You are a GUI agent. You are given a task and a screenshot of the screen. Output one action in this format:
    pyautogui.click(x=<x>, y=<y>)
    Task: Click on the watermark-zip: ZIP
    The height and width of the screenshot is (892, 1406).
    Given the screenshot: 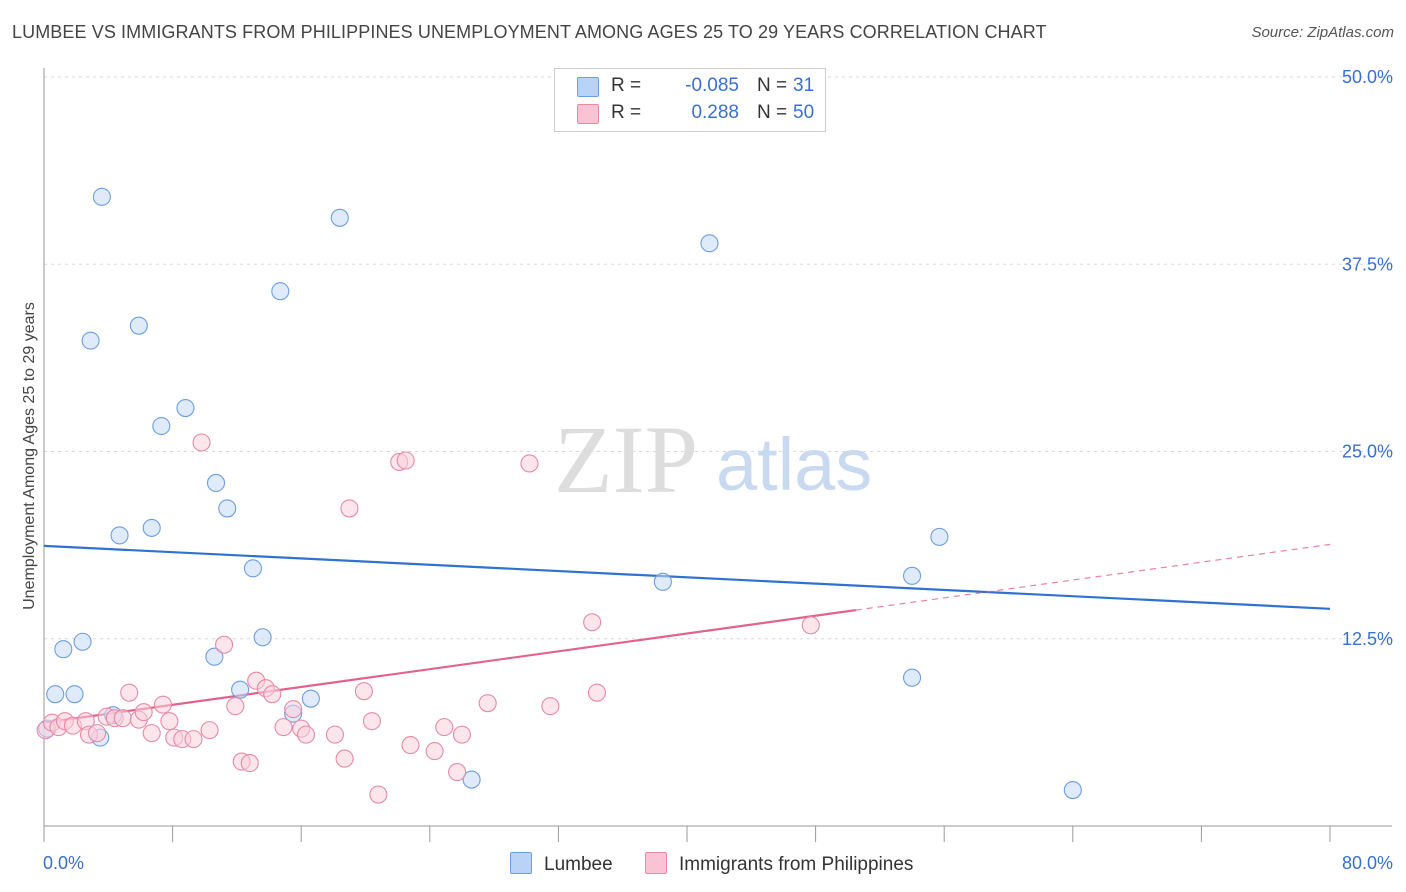 What is the action you would take?
    pyautogui.click(x=626, y=459)
    